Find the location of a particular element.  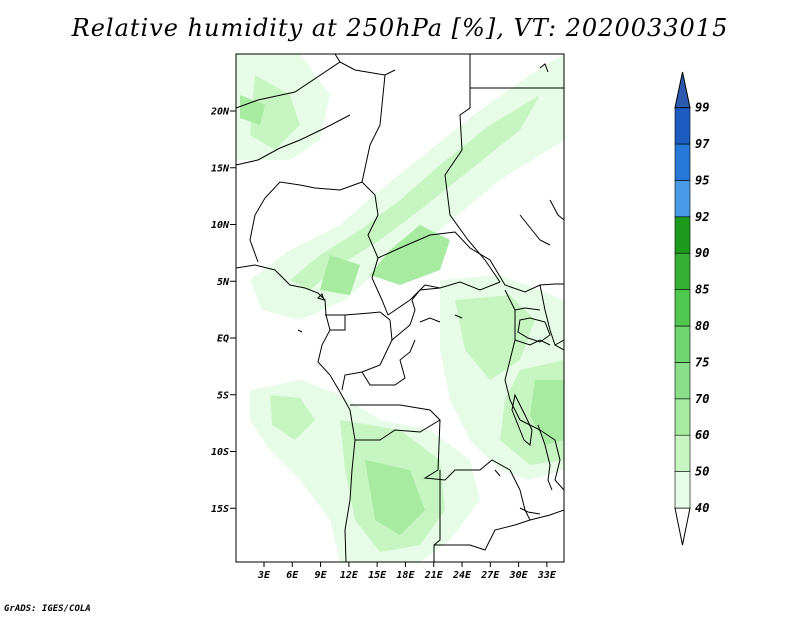

lat-tick-label: 15N is located at coordinates (220, 168).